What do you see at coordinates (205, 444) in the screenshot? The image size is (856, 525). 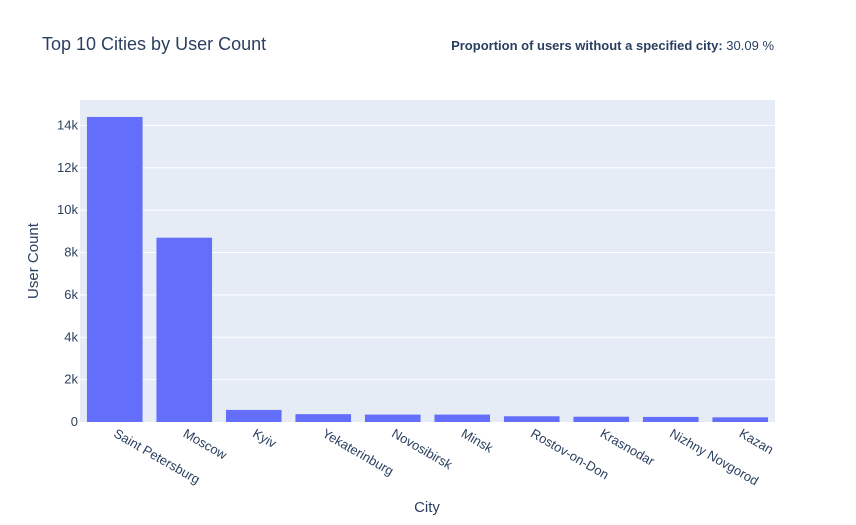 I see `x-tick-label: Moscow` at bounding box center [205, 444].